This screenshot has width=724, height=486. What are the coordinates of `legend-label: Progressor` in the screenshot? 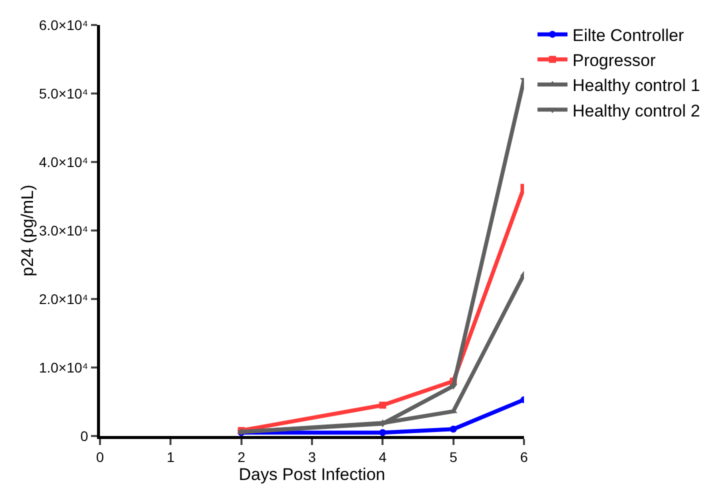 It's located at (614, 60).